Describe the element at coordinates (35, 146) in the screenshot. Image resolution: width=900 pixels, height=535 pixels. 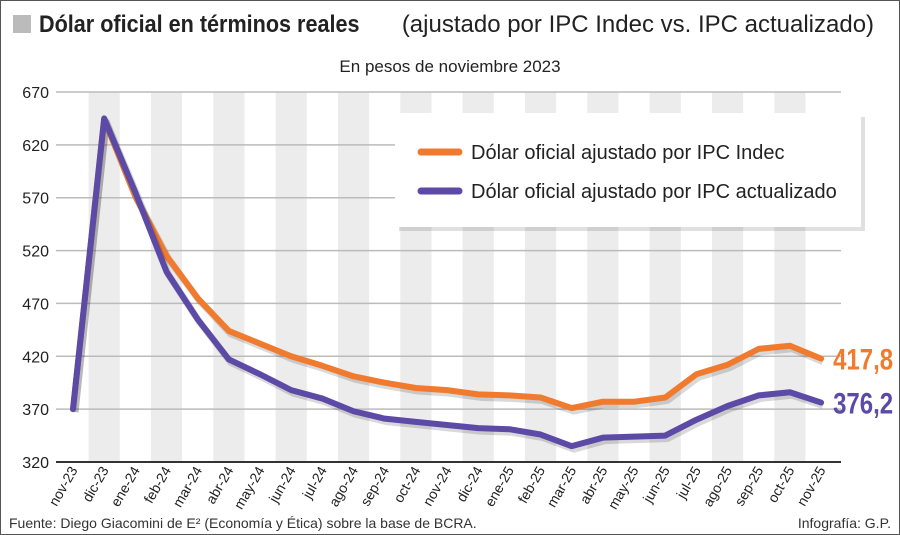
I see `y-tick-label: 620` at that location.